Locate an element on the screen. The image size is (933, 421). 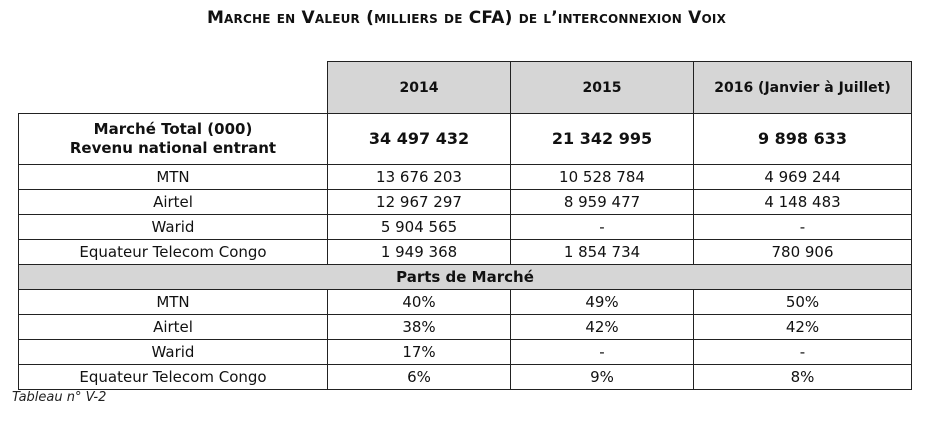
share-value: 40% is located at coordinates (419, 302).